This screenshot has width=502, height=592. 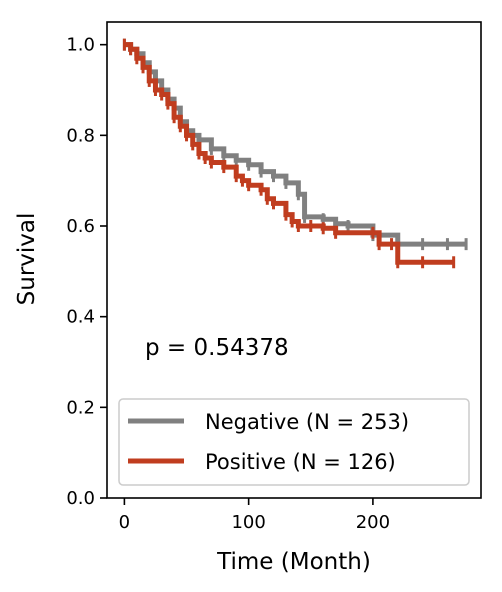 I want to click on y-axis-title: Survival, so click(x=27, y=259).